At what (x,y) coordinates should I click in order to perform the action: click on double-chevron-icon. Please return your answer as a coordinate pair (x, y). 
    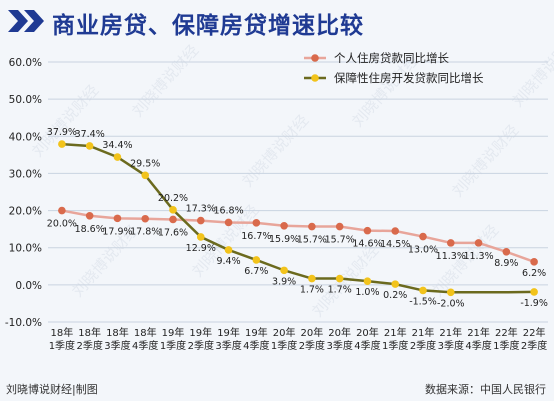
    Looking at the image, I should click on (26, 21).